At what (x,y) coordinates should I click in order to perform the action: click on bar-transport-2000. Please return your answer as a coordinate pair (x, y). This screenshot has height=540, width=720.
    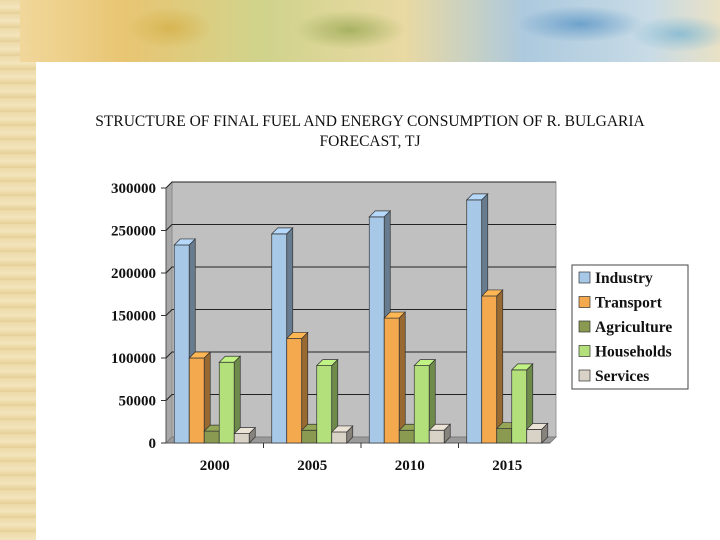
    Looking at the image, I should click on (200, 397).